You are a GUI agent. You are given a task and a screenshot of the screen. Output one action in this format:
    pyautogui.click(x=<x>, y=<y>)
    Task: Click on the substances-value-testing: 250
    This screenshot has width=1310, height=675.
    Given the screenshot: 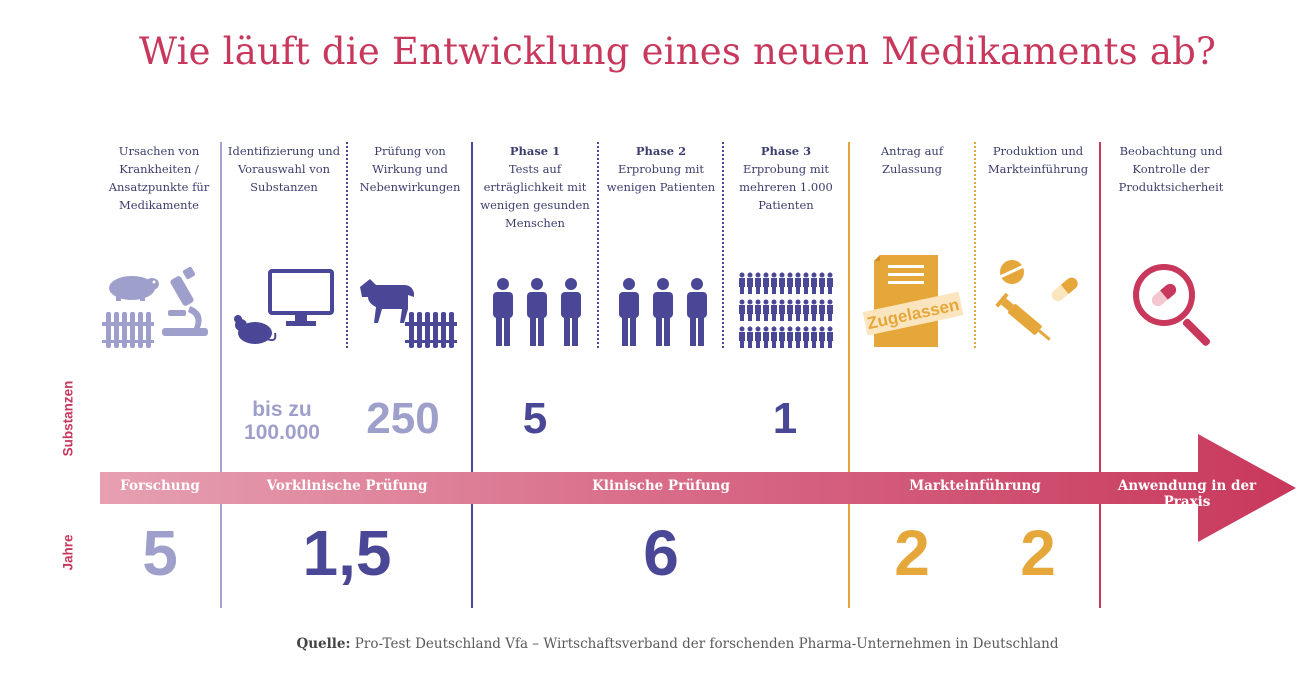 What is the action you would take?
    pyautogui.click(x=403, y=418)
    